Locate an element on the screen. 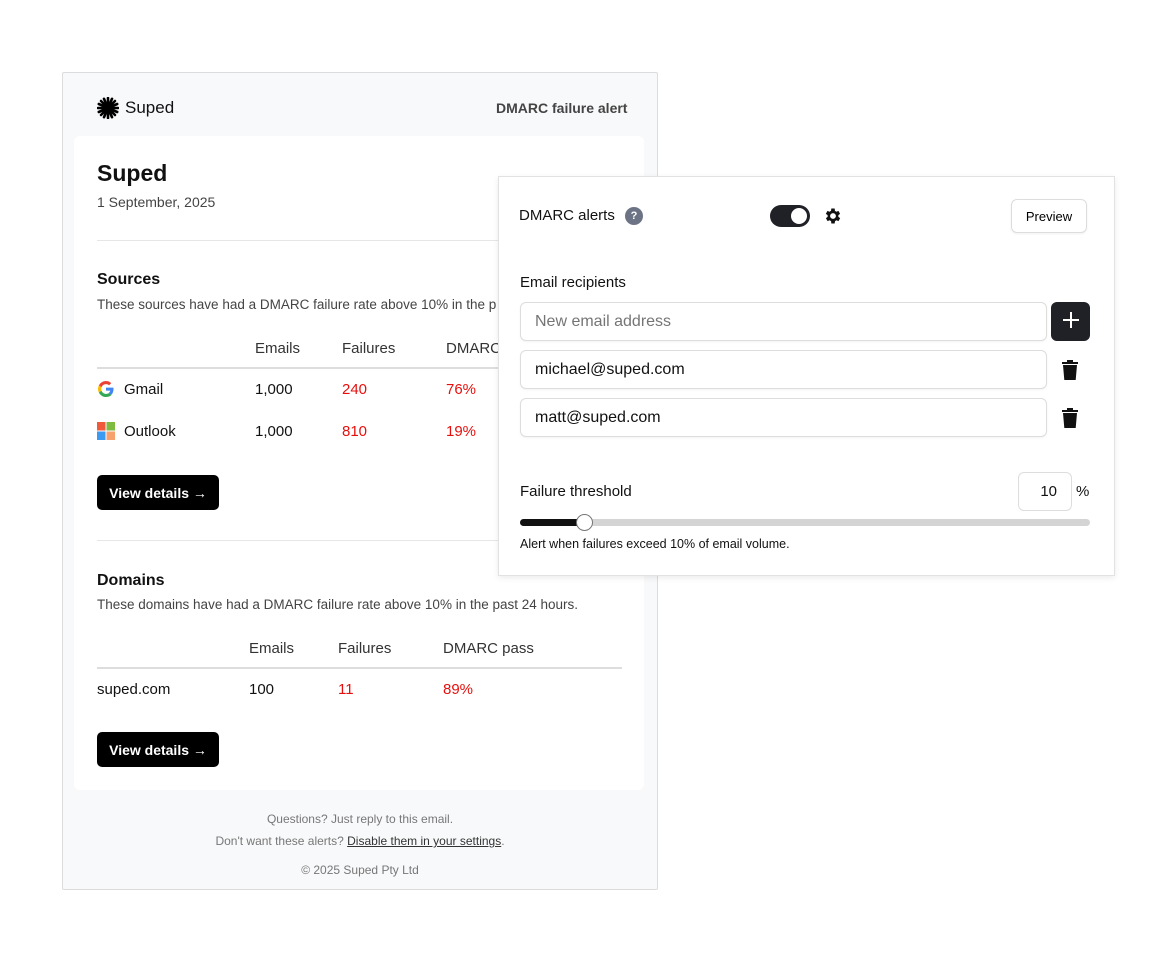 The image size is (1176, 961). add-recipient-button is located at coordinates (1070, 321).